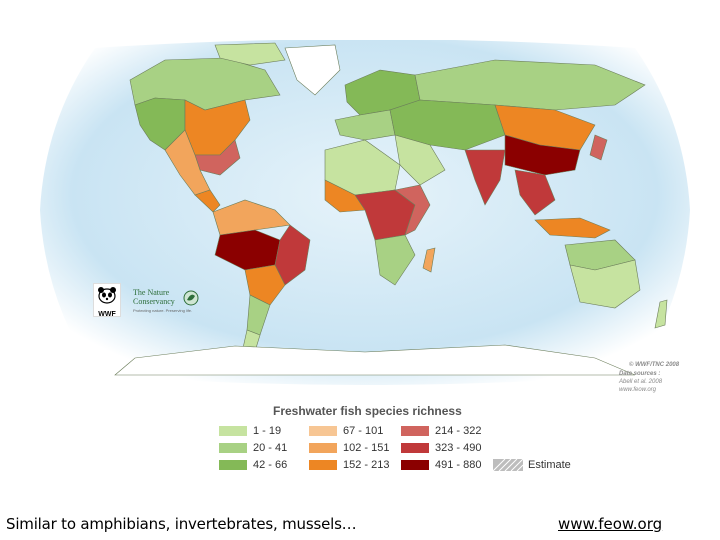 This screenshot has height=540, width=720. I want to click on legend-item-5: 102 - 151, so click(348, 448).